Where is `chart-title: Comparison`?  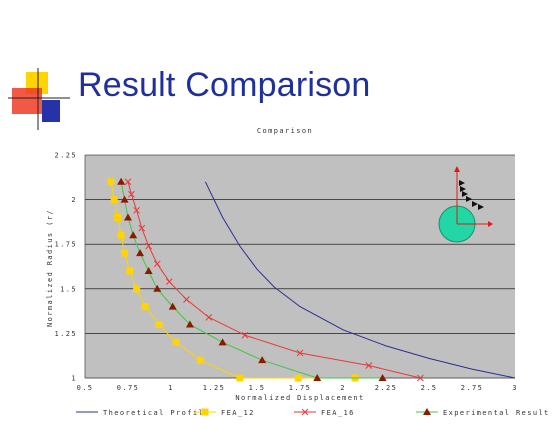 chart-title: Comparison is located at coordinates (285, 131).